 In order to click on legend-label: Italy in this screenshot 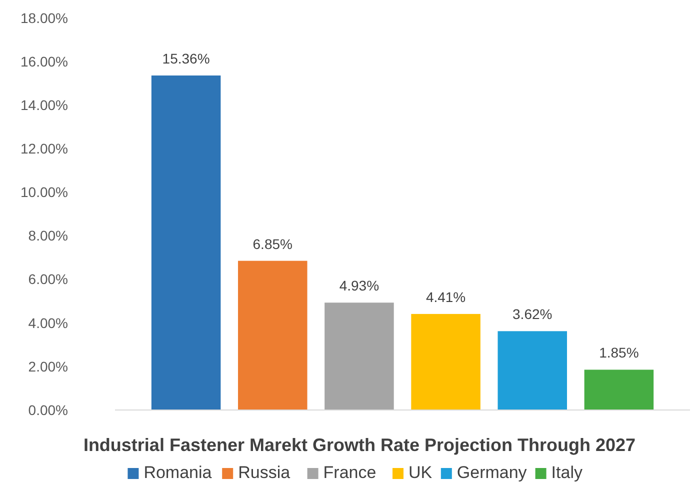, I will do `click(567, 472)`.